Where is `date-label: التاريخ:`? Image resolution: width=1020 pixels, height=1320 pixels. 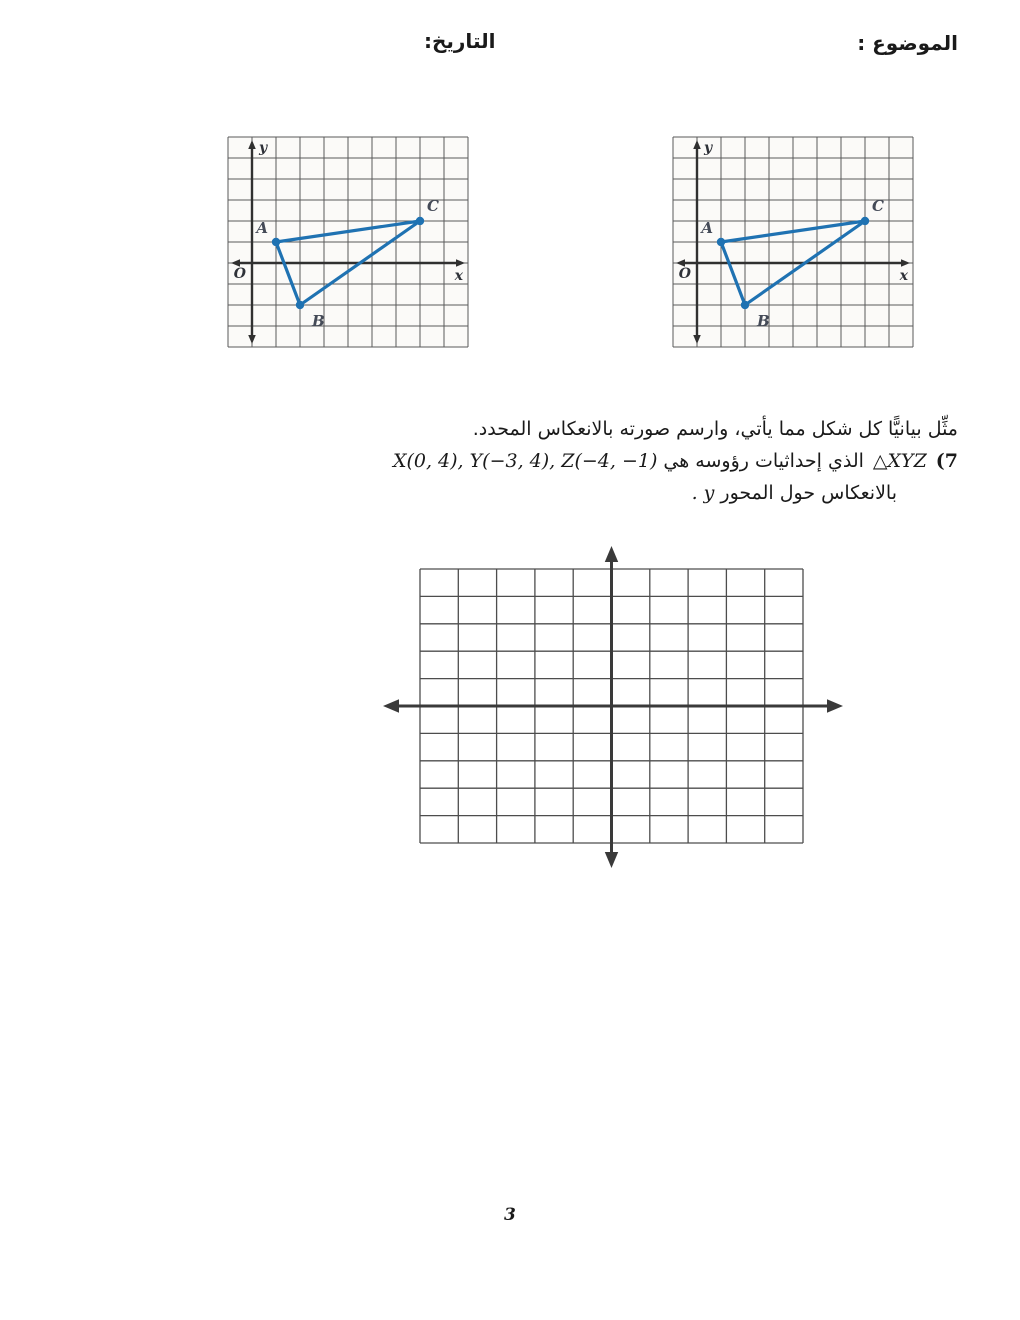
date-label: التاريخ: is located at coordinates (460, 41).